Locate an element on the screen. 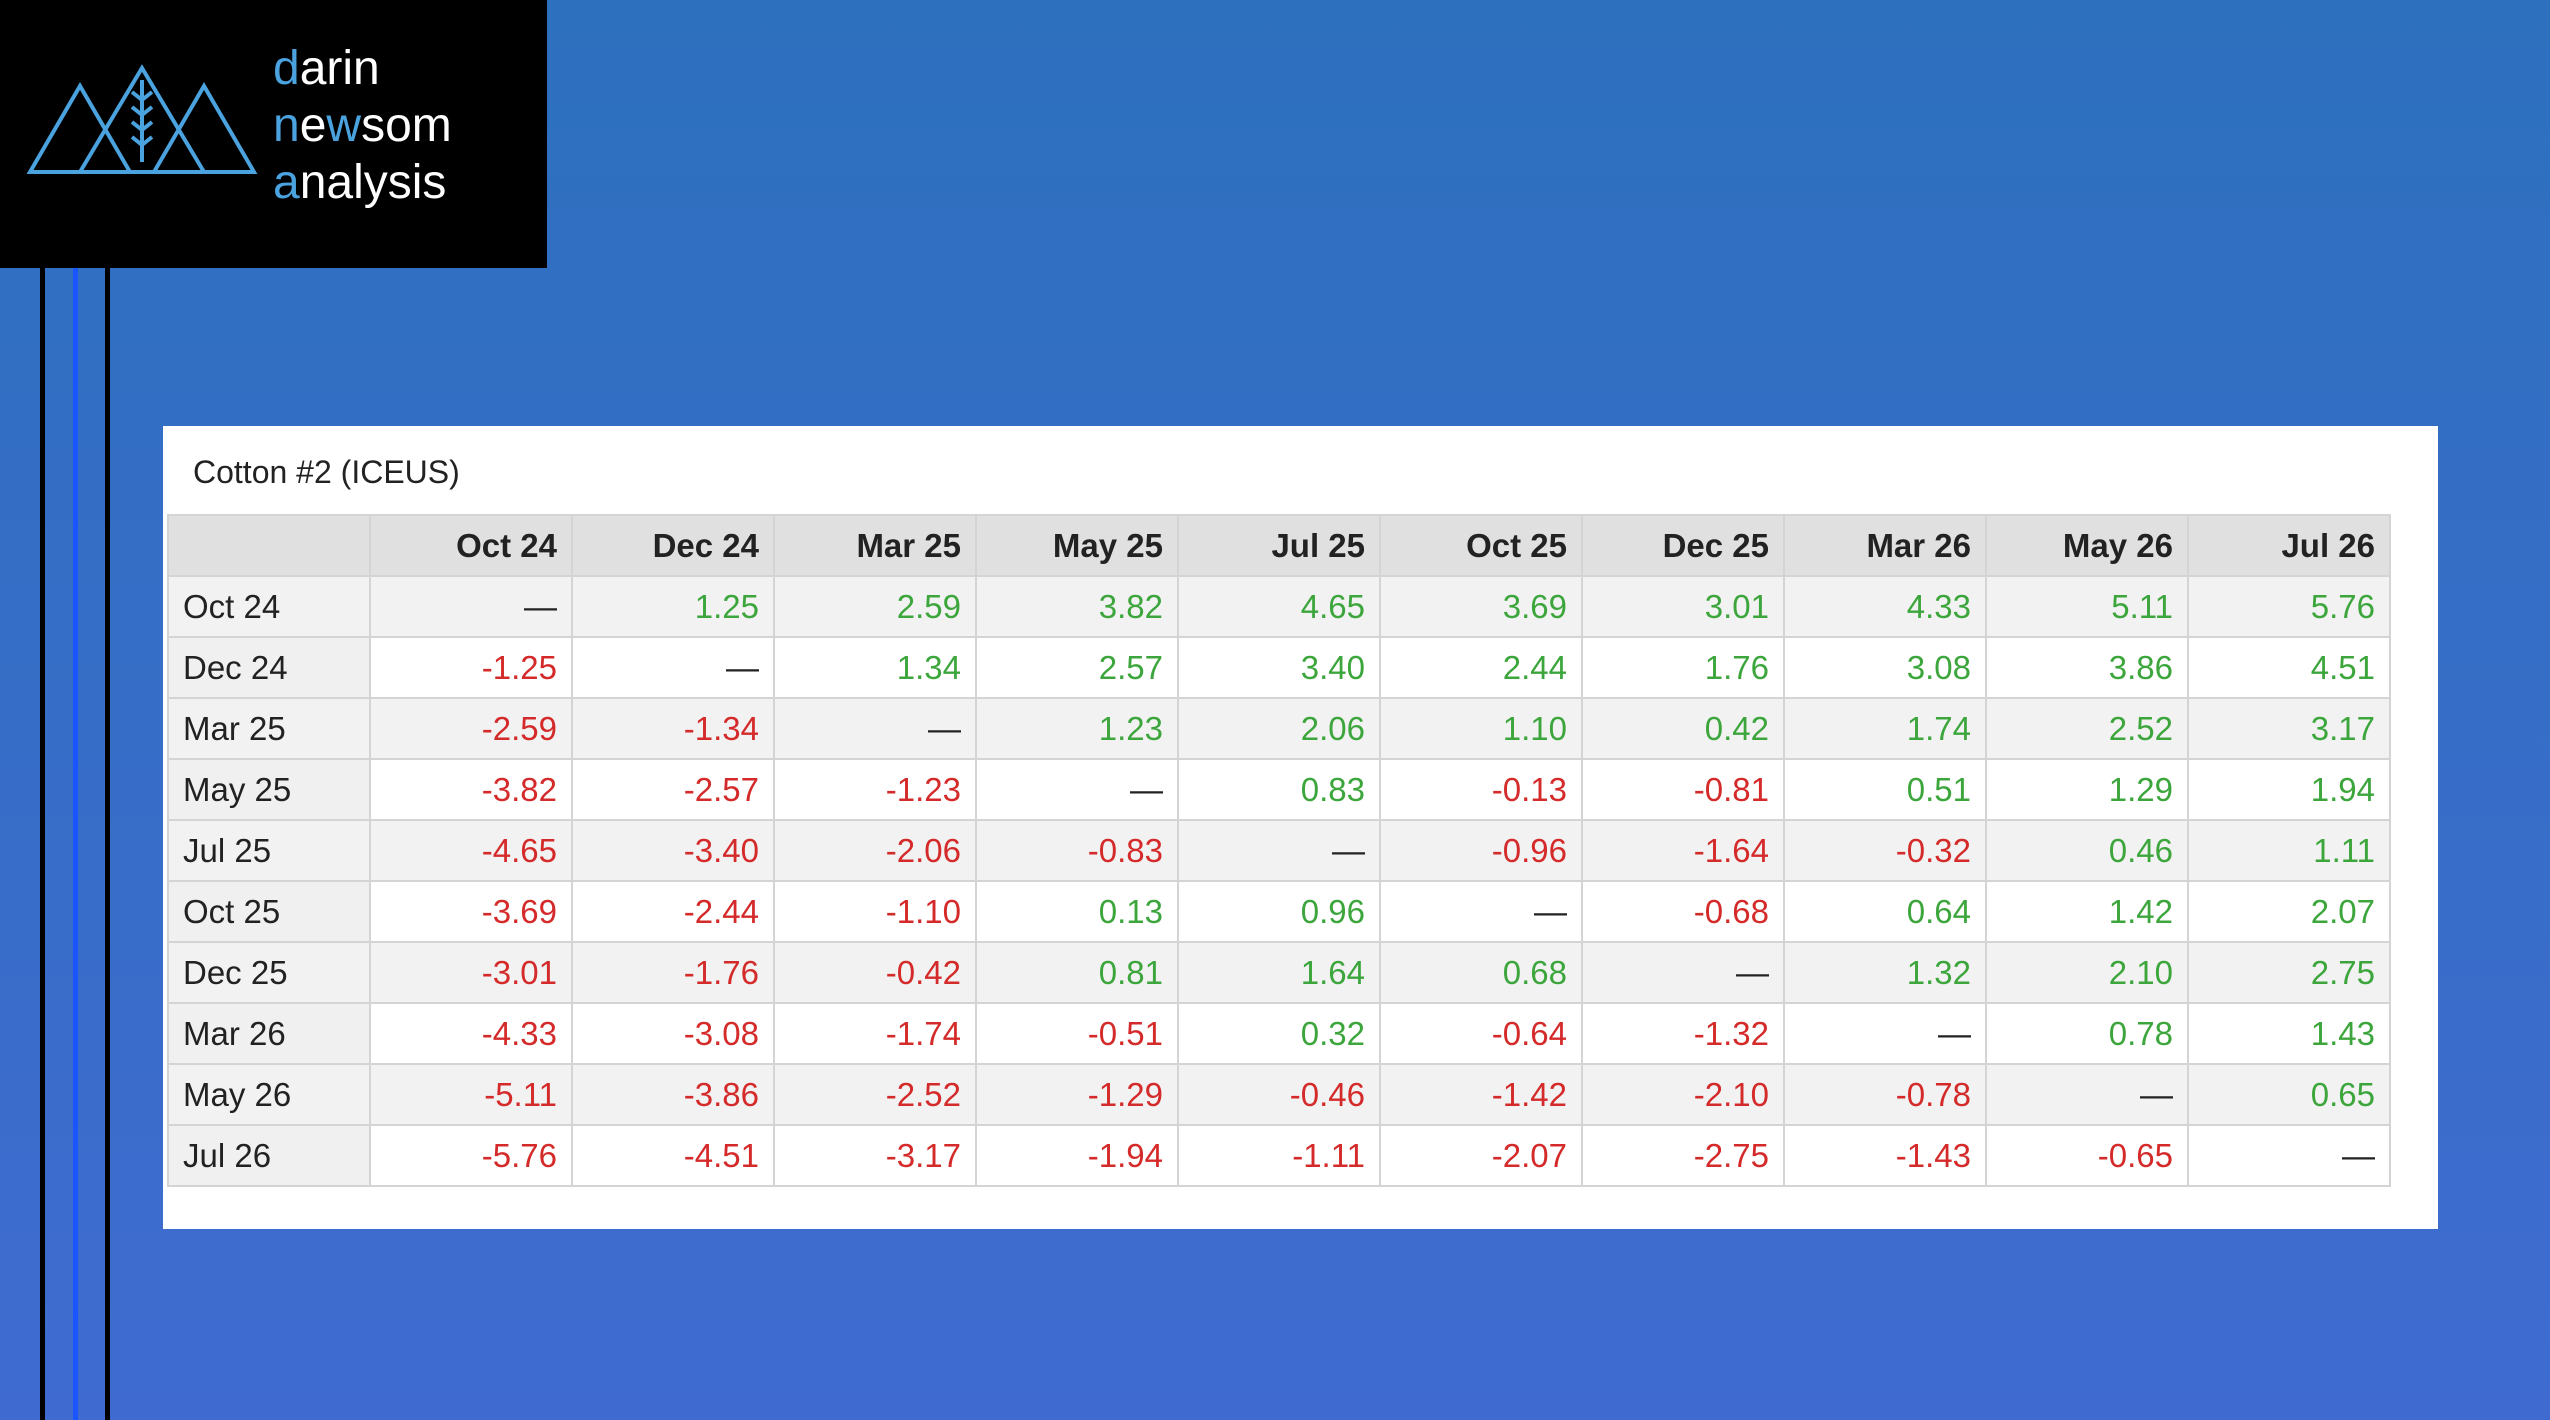 This screenshot has height=1420, width=2550. corner-cell is located at coordinates (269, 545).